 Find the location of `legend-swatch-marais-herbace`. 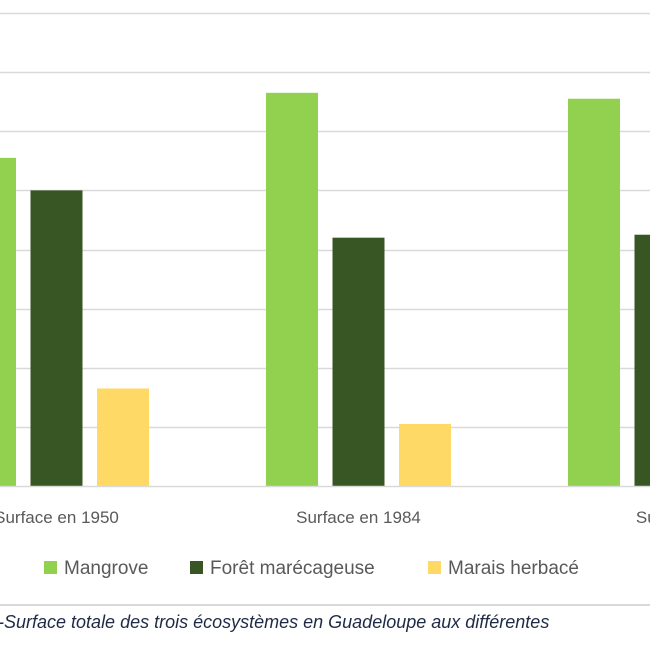

legend-swatch-marais-herbace is located at coordinates (434, 567).